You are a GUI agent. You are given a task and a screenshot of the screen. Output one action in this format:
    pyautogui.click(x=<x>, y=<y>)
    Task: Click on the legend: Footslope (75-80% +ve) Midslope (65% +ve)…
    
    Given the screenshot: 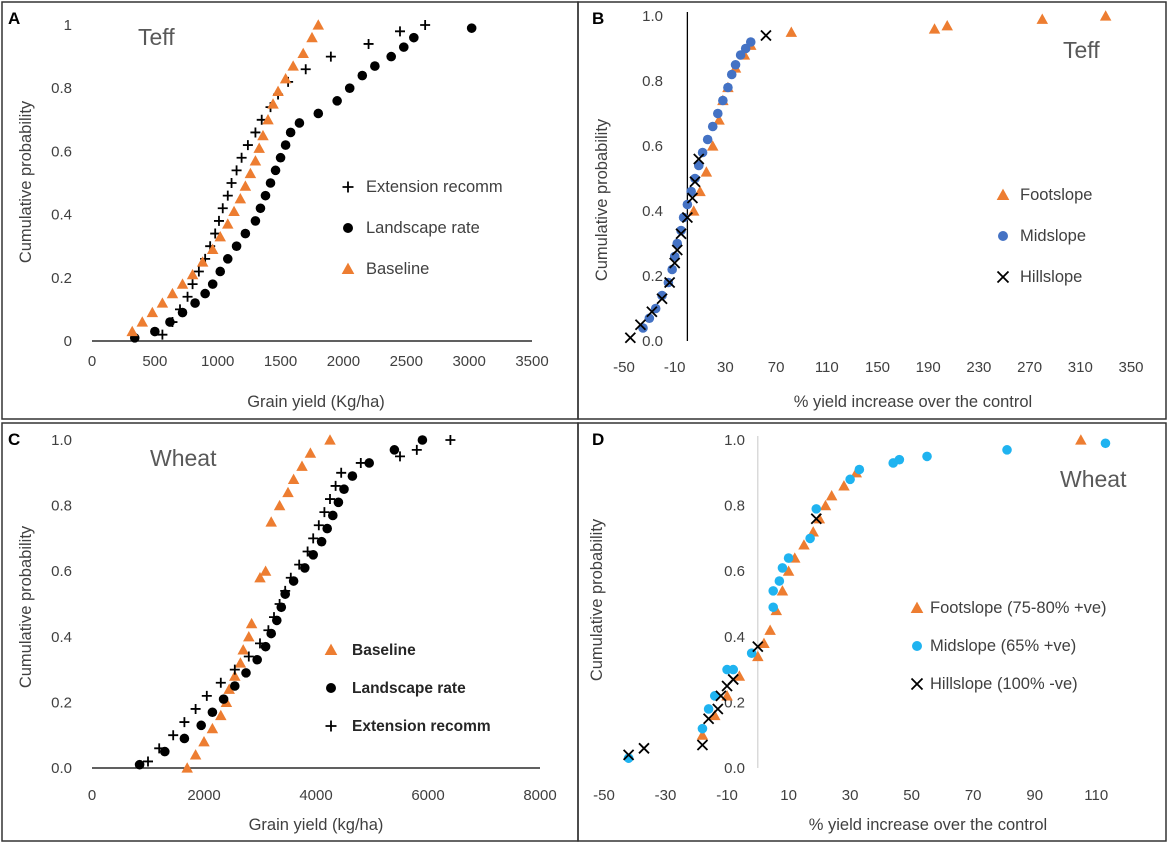 What is the action you would take?
    pyautogui.click(x=1008, y=646)
    